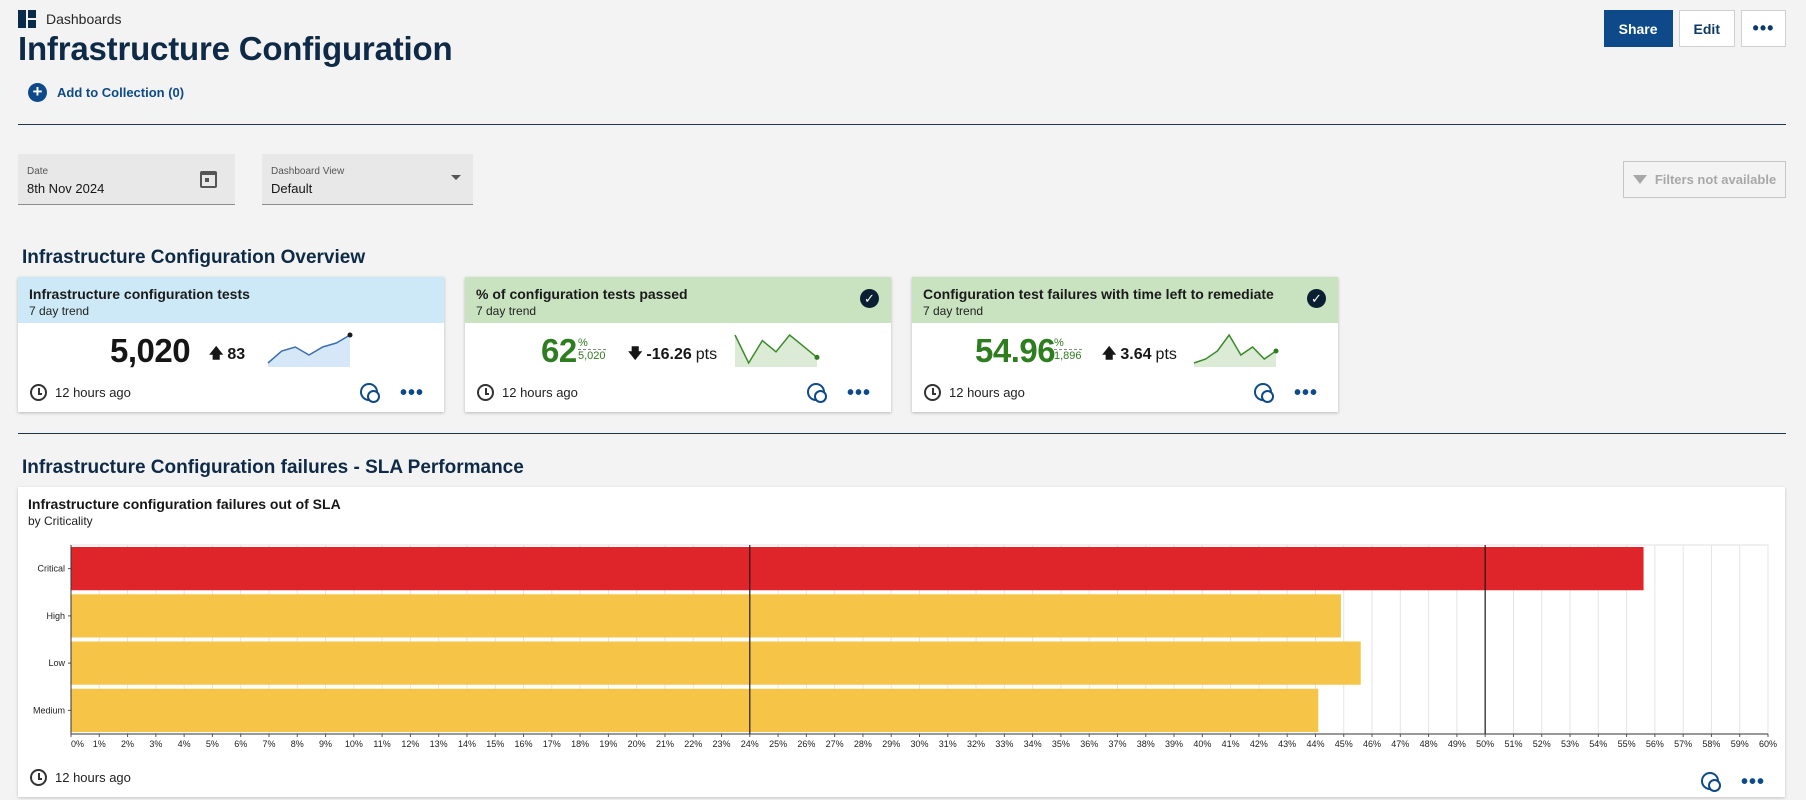 The height and width of the screenshot is (800, 1806). I want to click on x-tick-label: 39%, so click(1174, 744).